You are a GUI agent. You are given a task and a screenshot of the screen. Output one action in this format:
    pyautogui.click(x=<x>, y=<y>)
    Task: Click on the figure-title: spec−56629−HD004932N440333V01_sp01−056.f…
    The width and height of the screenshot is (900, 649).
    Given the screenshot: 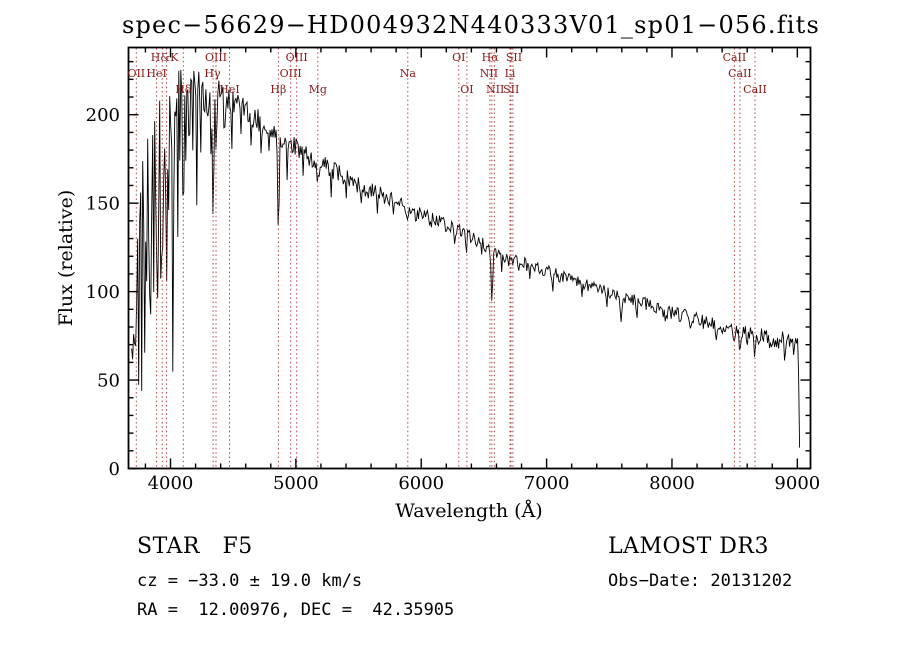 What is the action you would take?
    pyautogui.click(x=471, y=25)
    